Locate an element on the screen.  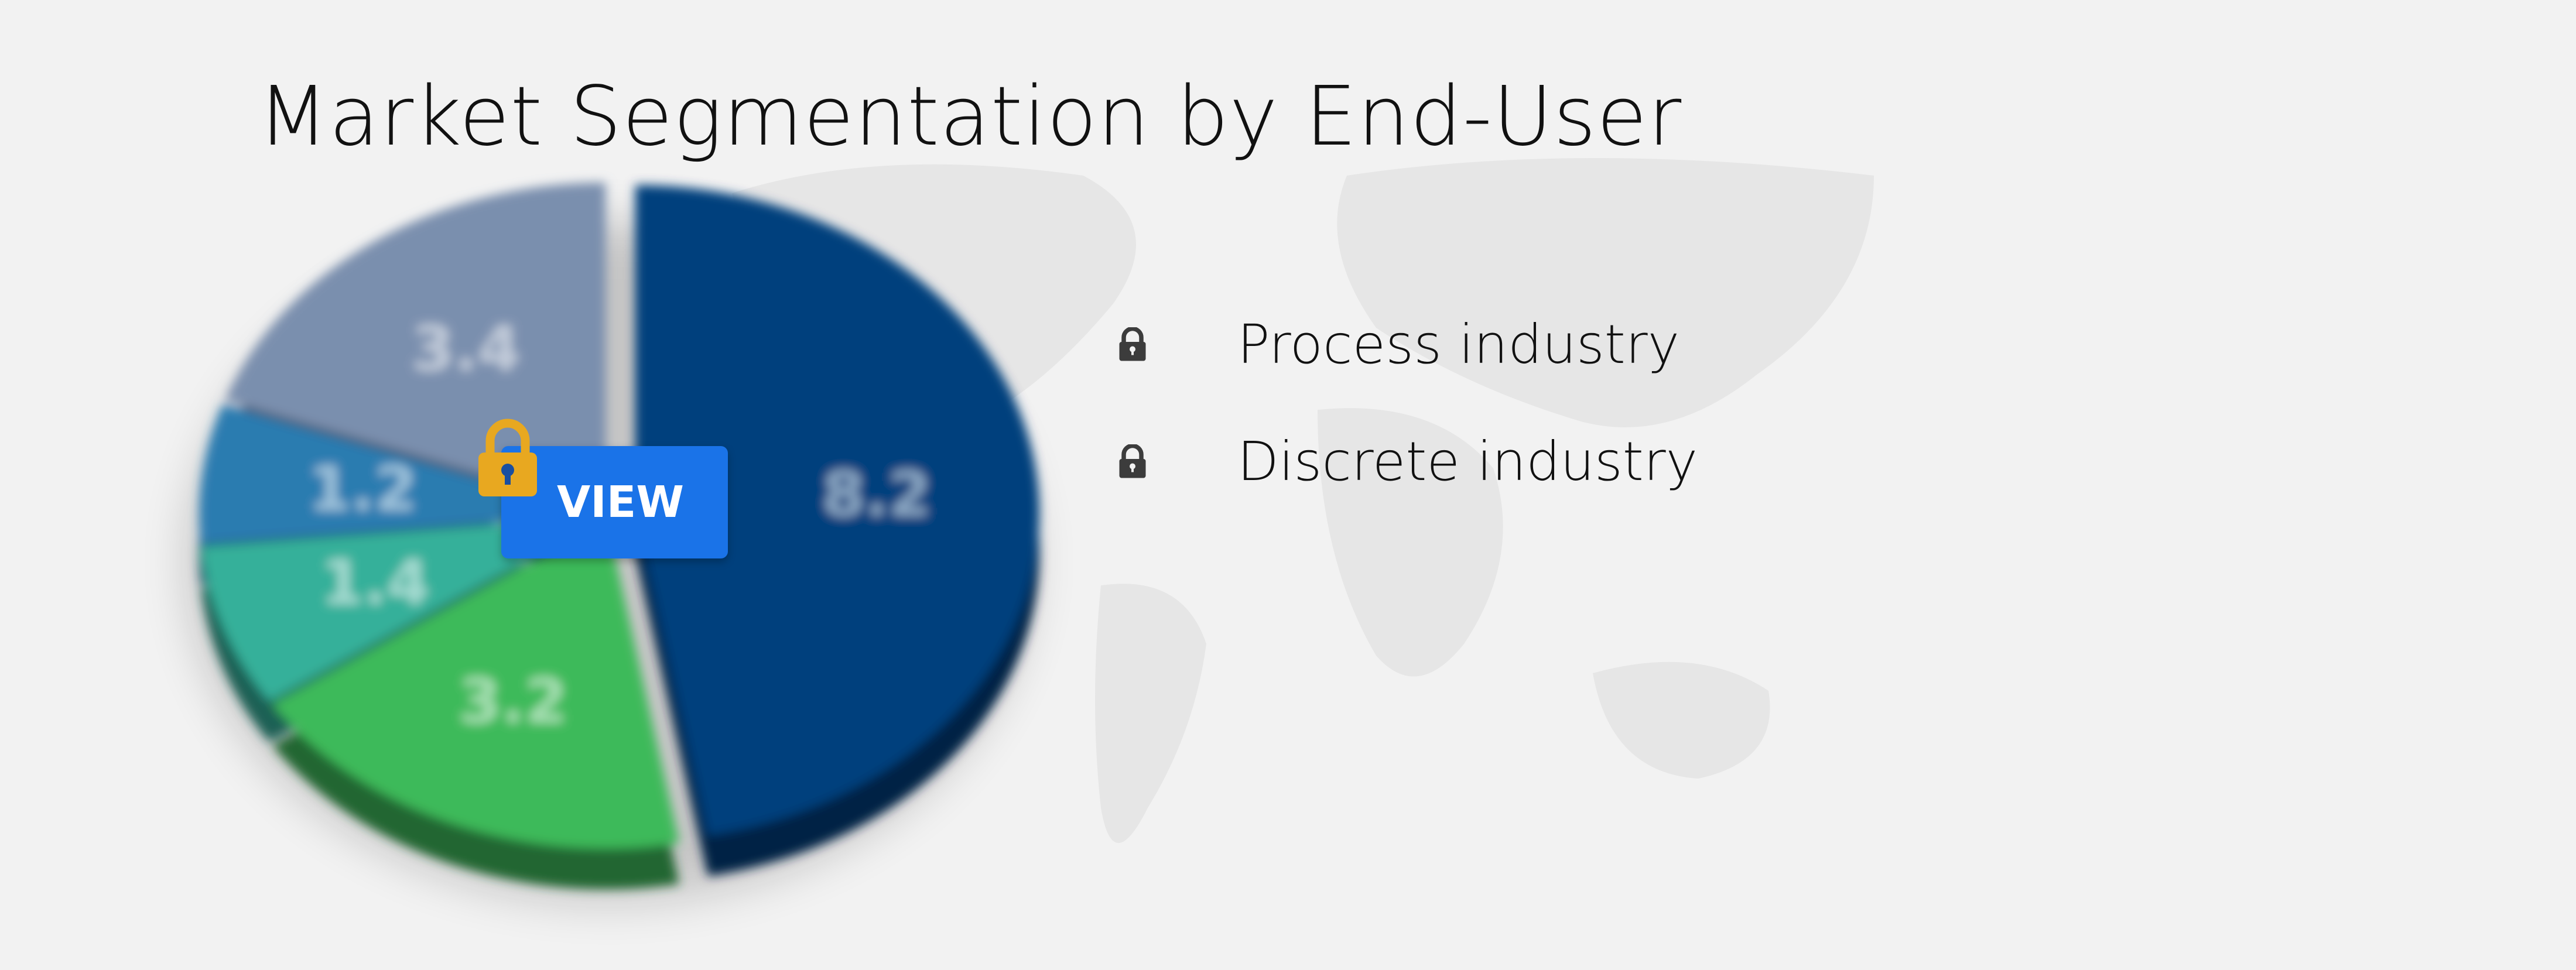
pie-data-label: 8.2 is located at coordinates (877, 494).